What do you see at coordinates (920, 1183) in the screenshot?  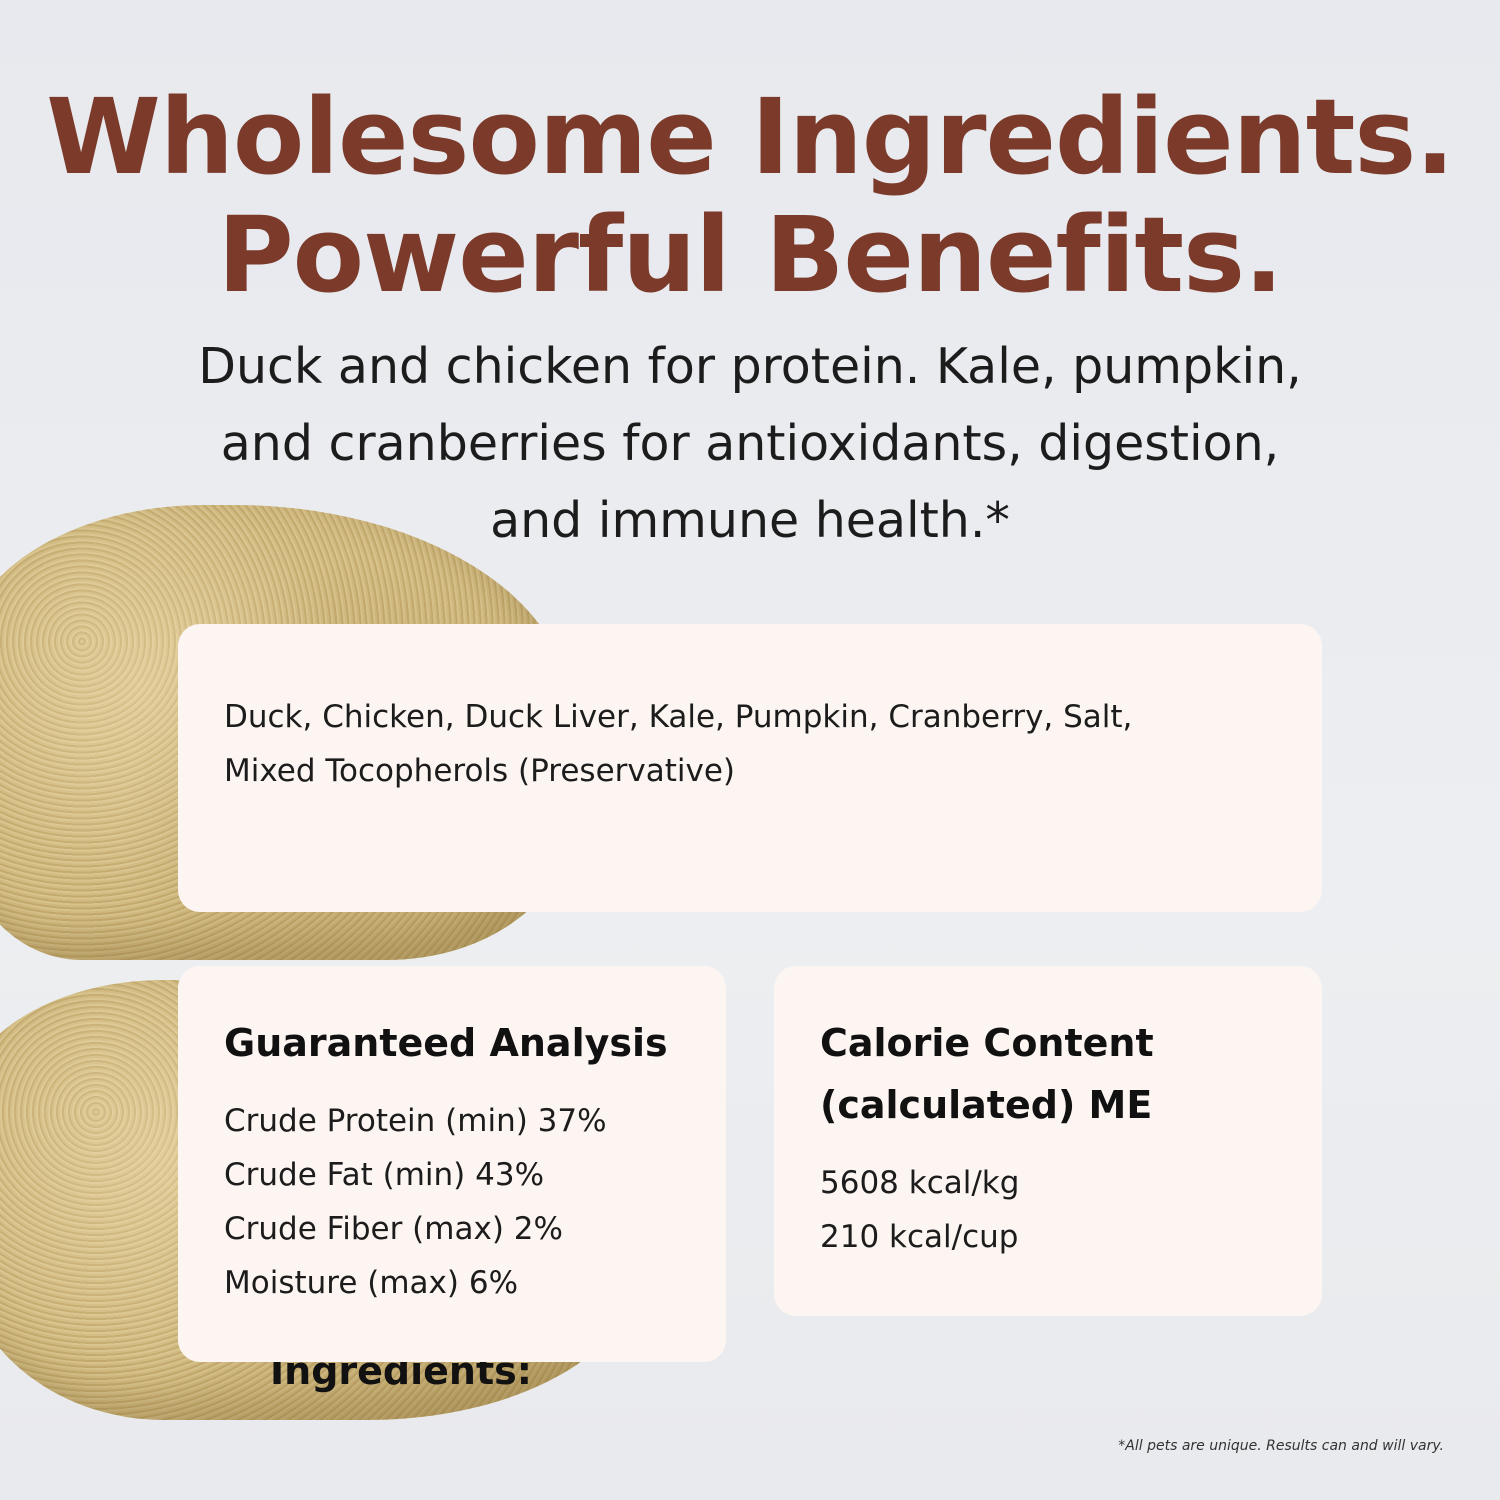 I see `calorie-item: 5608 kcal/kg` at bounding box center [920, 1183].